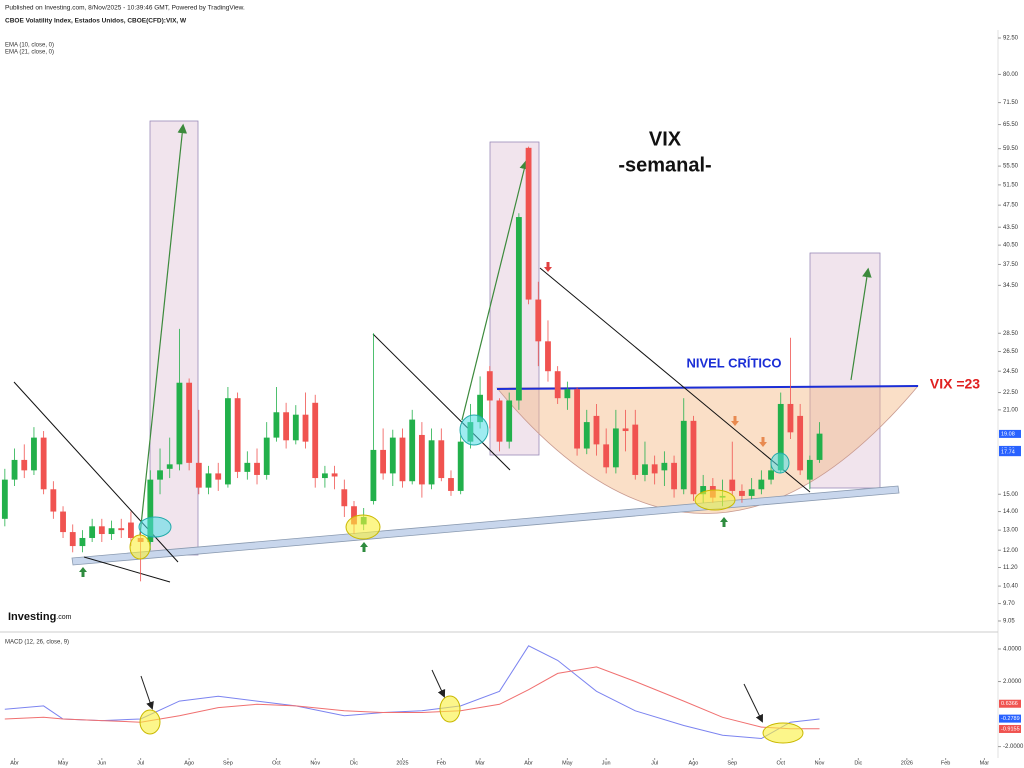  What do you see at coordinates (1011, 393) in the screenshot?
I see `y-tick-label: 22.50` at bounding box center [1011, 393].